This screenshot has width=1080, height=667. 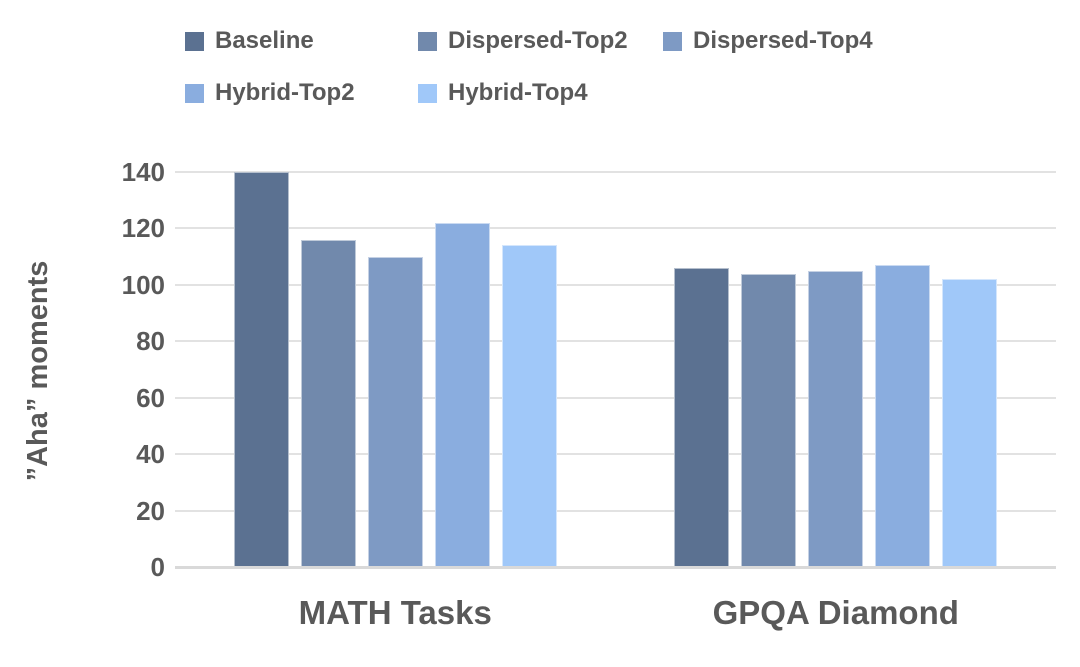 What do you see at coordinates (150, 341) in the screenshot?
I see `y-tick-80: 80` at bounding box center [150, 341].